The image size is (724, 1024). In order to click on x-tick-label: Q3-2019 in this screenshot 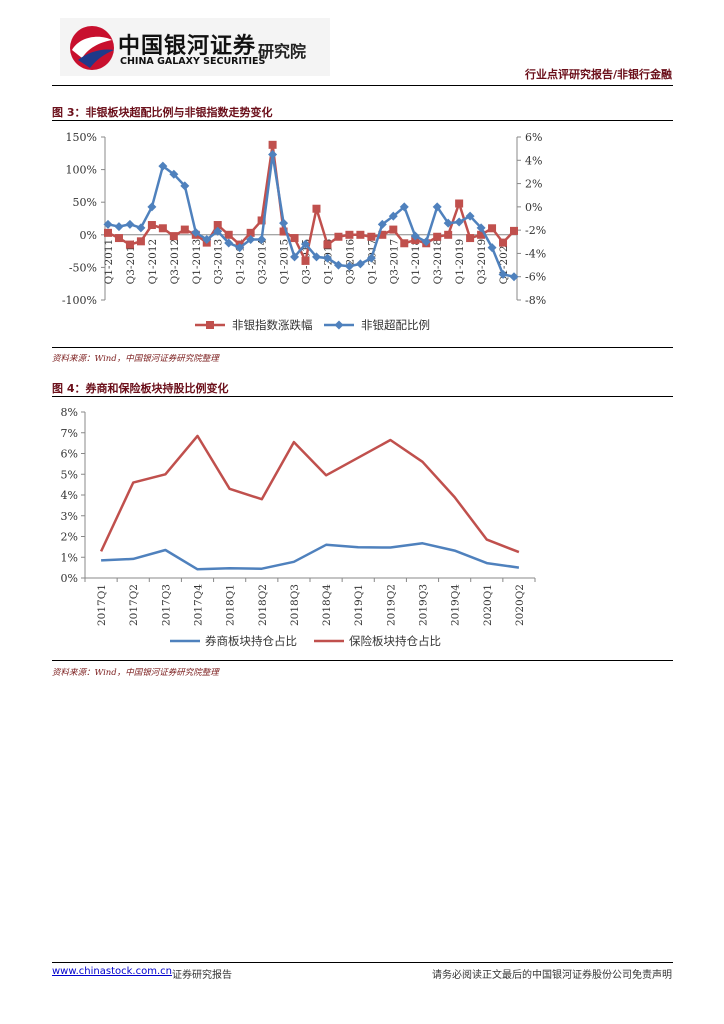, I will do `click(482, 262)`.